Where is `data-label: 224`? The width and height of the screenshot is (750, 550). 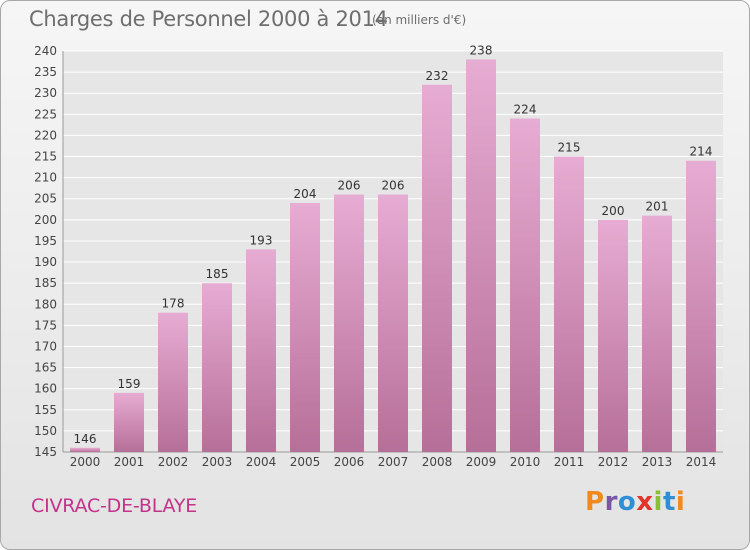
data-label: 224 is located at coordinates (525, 110).